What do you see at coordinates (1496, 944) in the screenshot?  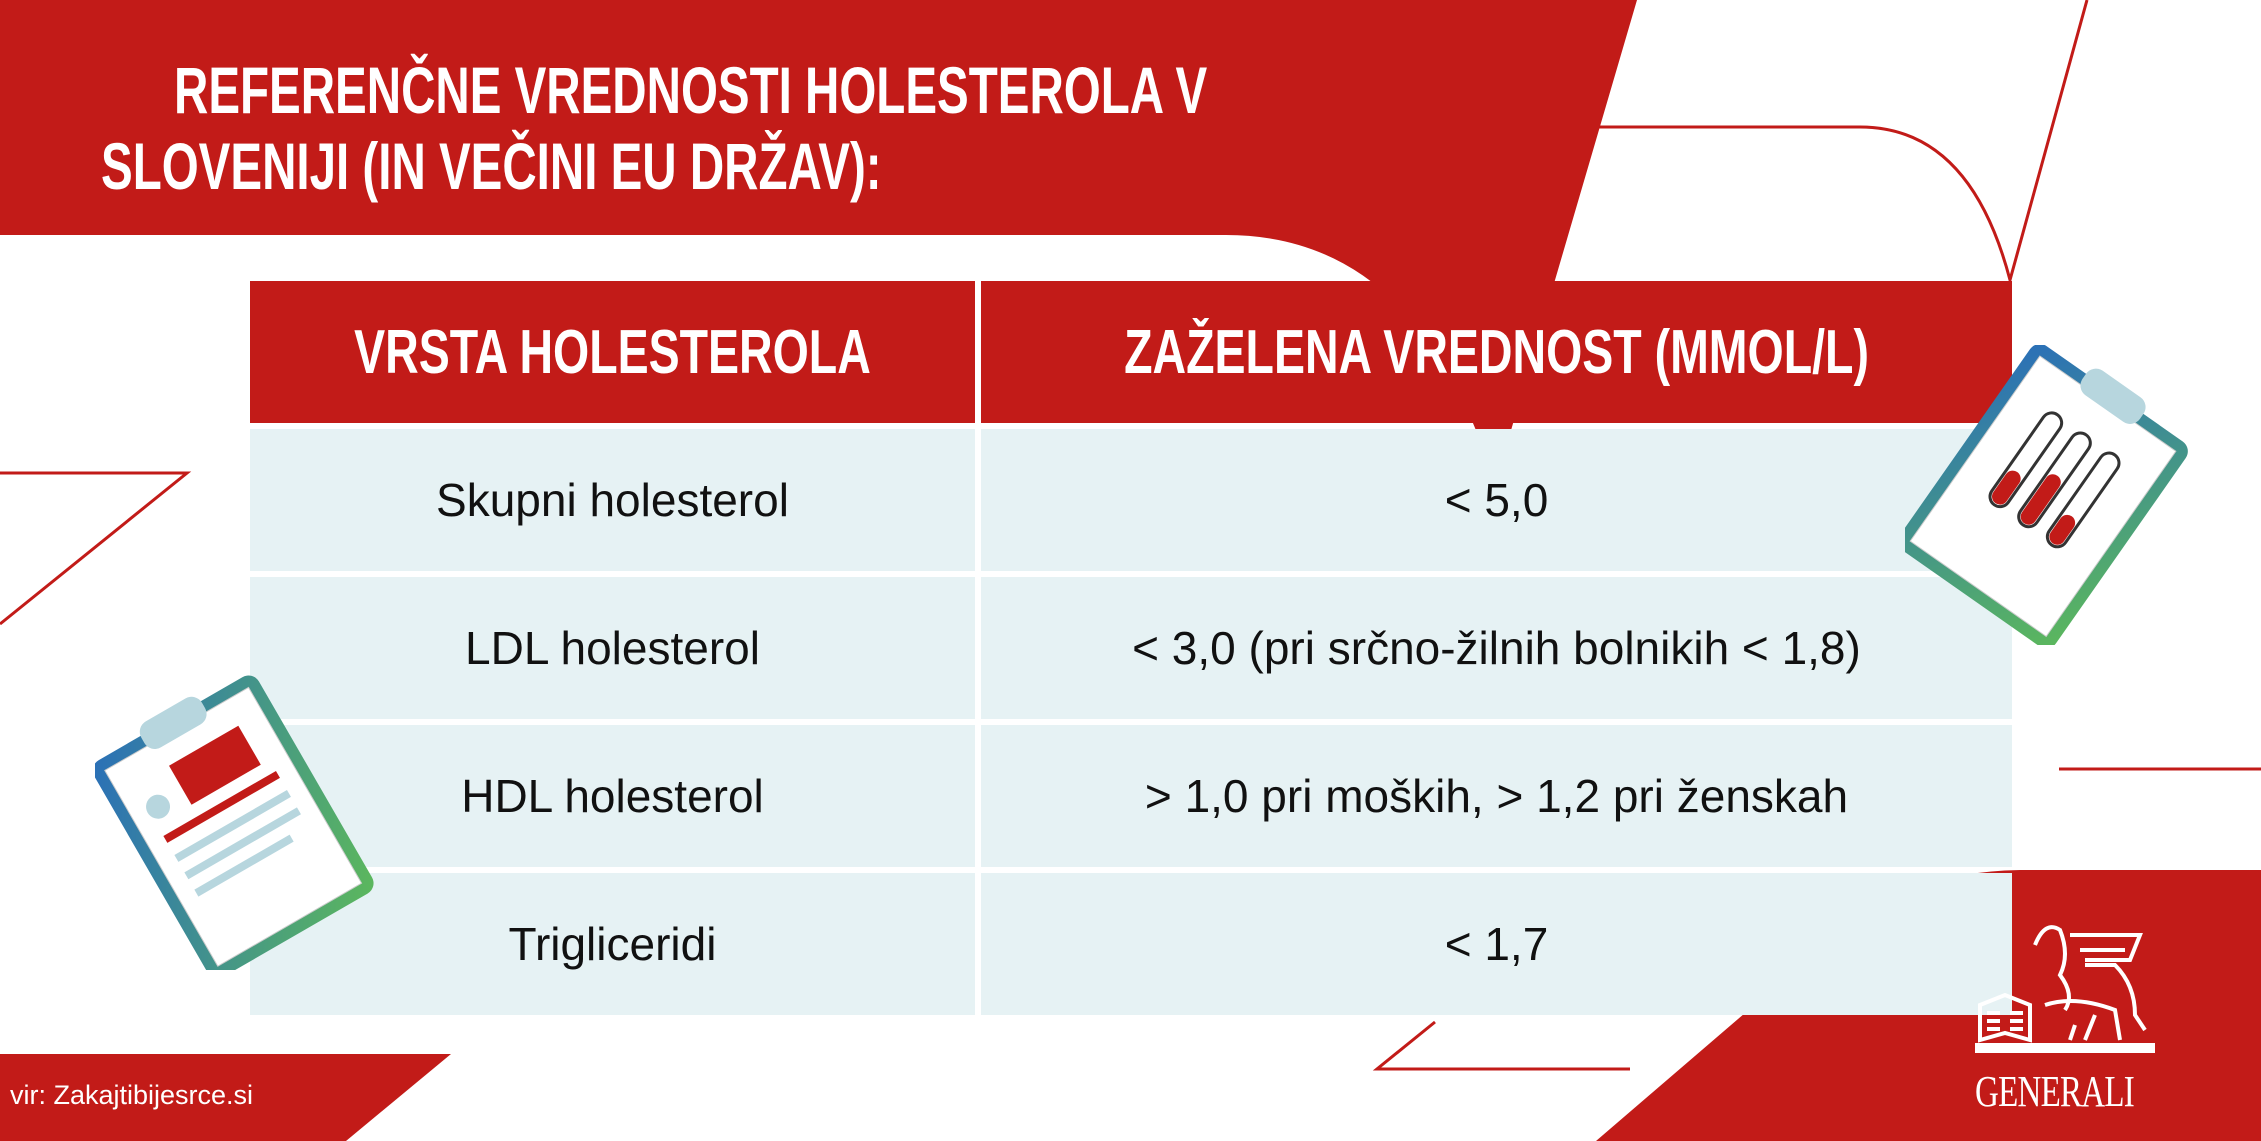 I see `table-cell: < 1,7` at bounding box center [1496, 944].